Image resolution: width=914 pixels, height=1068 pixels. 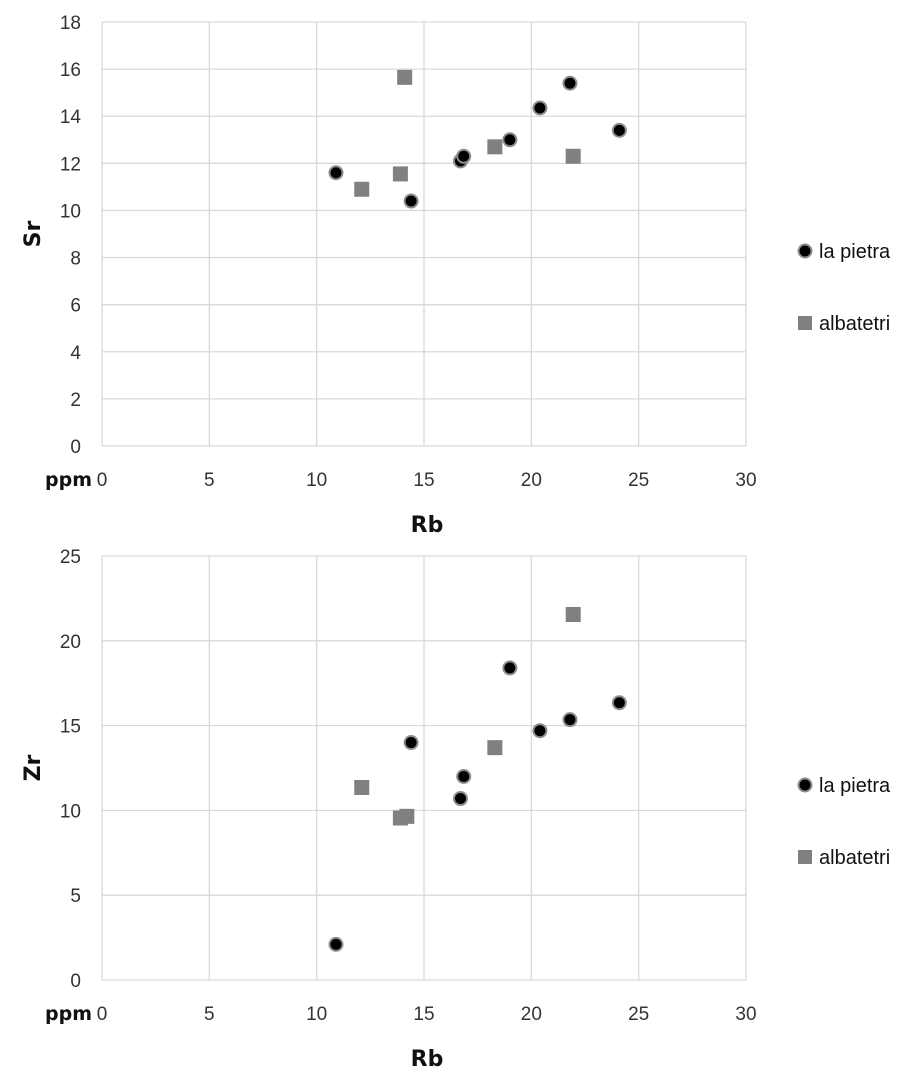 I want to click on y-tick-label: 15, so click(x=70, y=727).